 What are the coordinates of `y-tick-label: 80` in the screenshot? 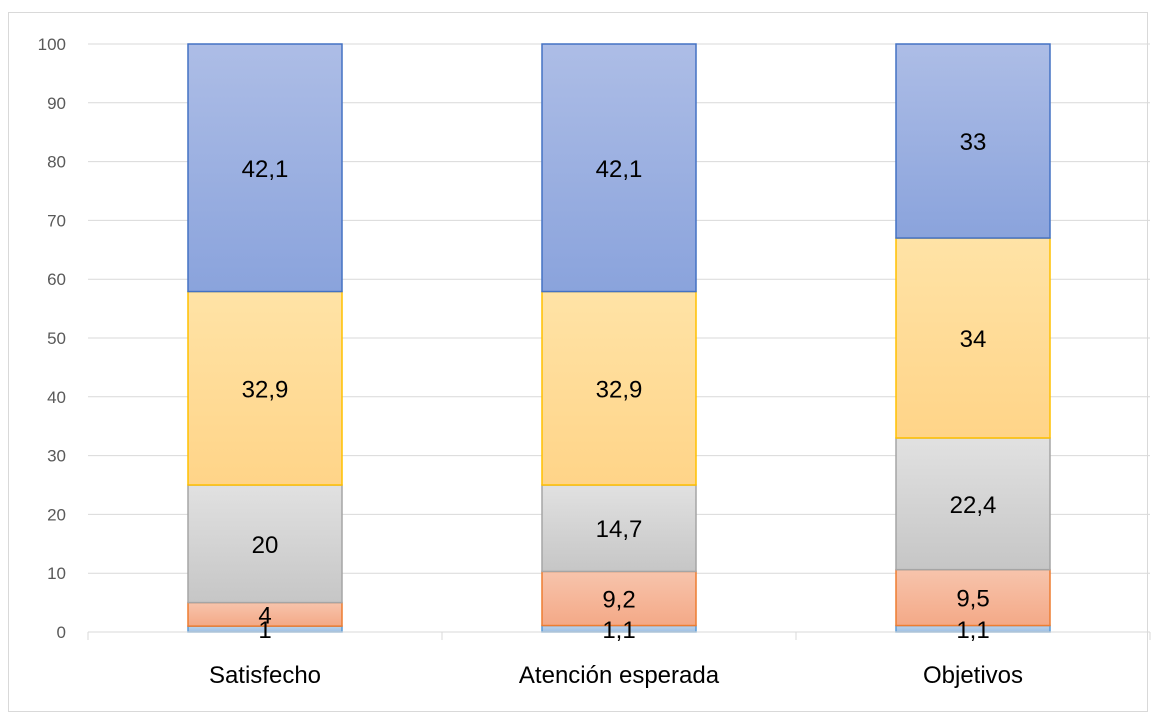 It's located at (56, 162).